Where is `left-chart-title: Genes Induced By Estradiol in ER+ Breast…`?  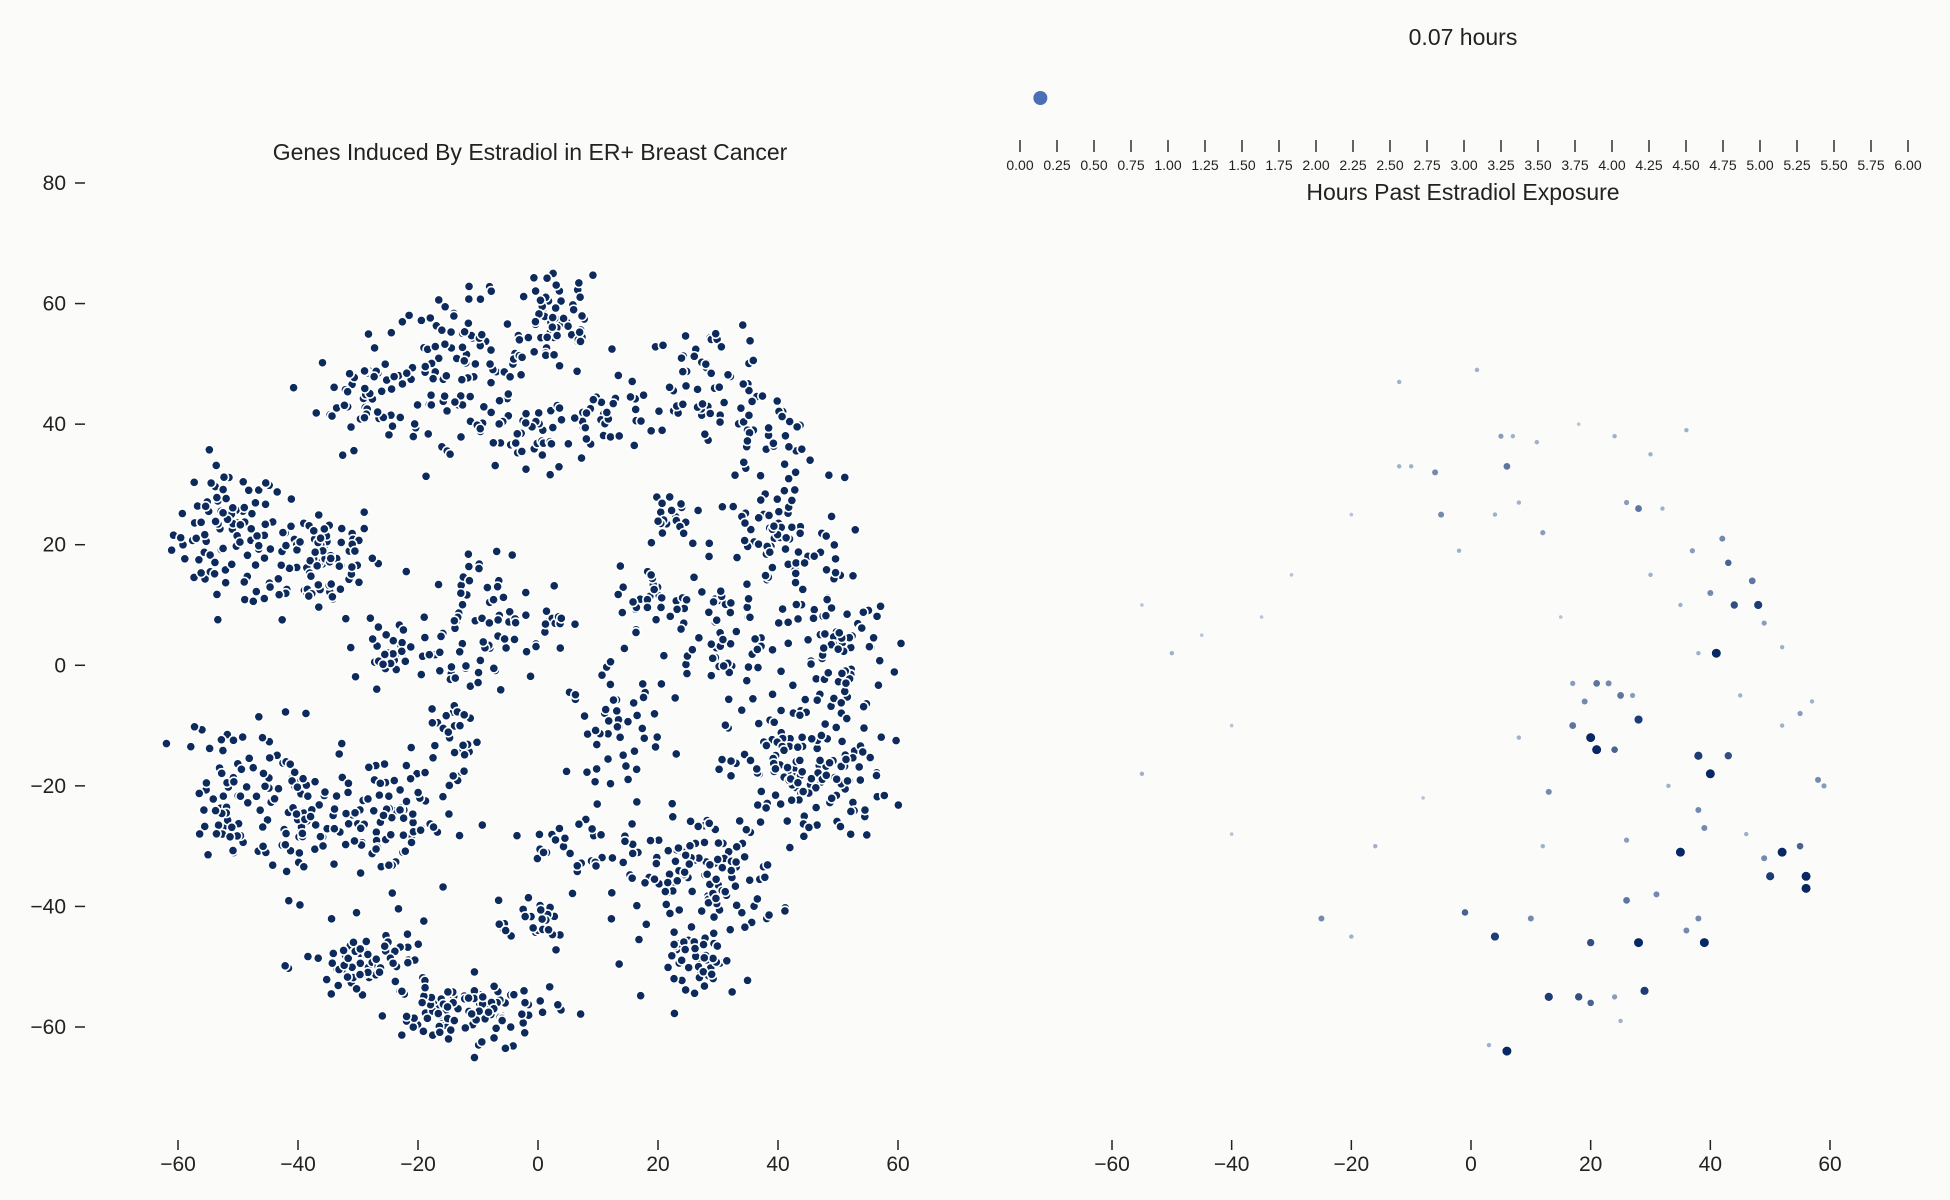
left-chart-title: Genes Induced By Estradiol in ER+ Breast… is located at coordinates (530, 152).